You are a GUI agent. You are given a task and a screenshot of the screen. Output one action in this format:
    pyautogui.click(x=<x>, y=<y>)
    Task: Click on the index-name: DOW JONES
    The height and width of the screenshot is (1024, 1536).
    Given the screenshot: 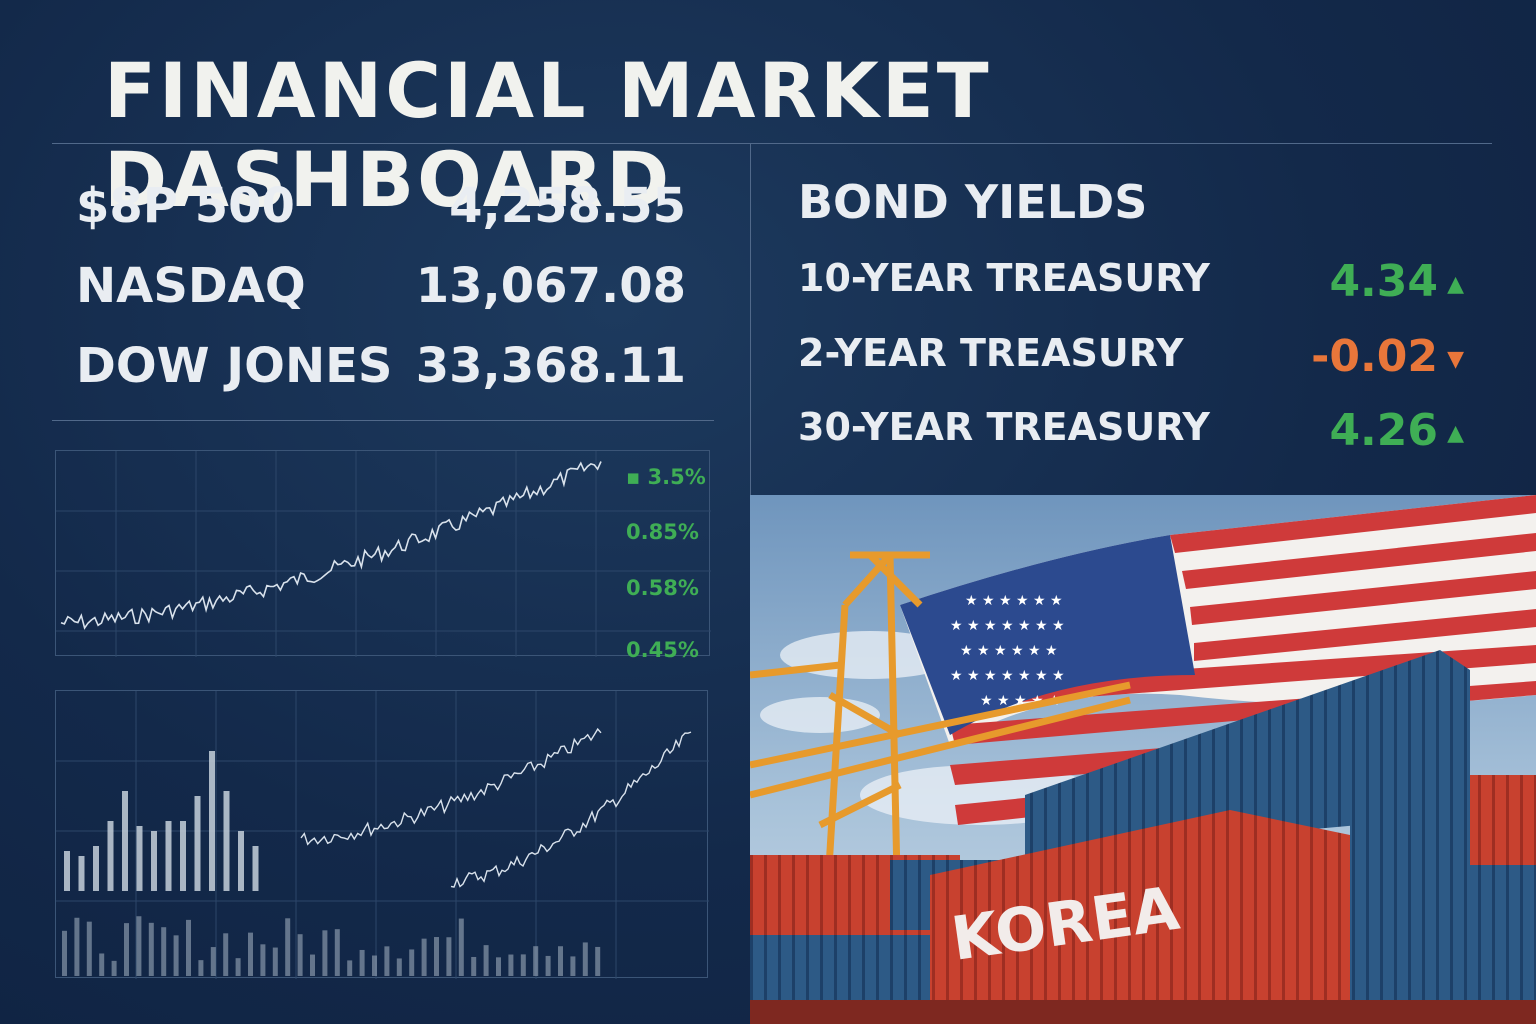 What is the action you would take?
    pyautogui.click(x=234, y=366)
    